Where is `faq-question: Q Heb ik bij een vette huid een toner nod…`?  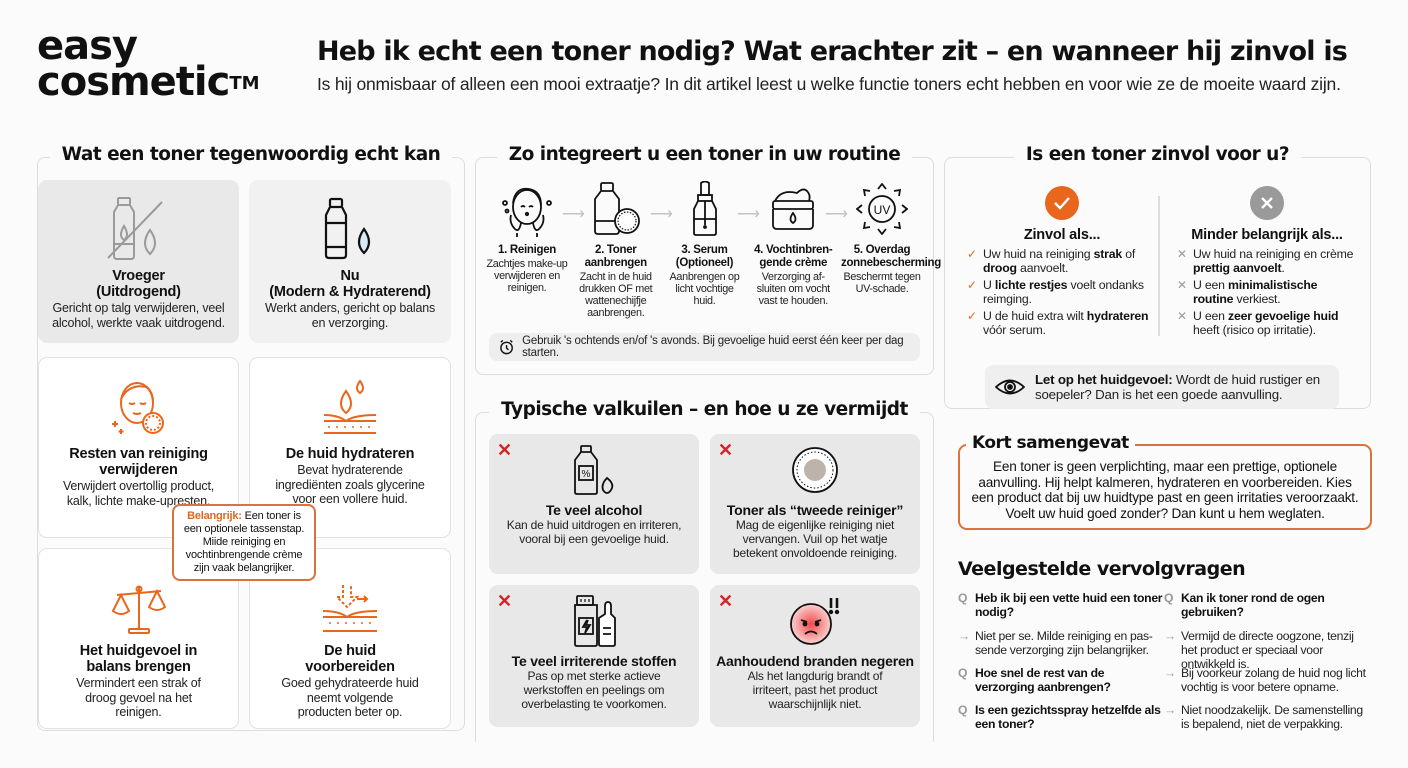
faq-question: Q Heb ik bij een vette huid een toner nod… is located at coordinates (1060, 605).